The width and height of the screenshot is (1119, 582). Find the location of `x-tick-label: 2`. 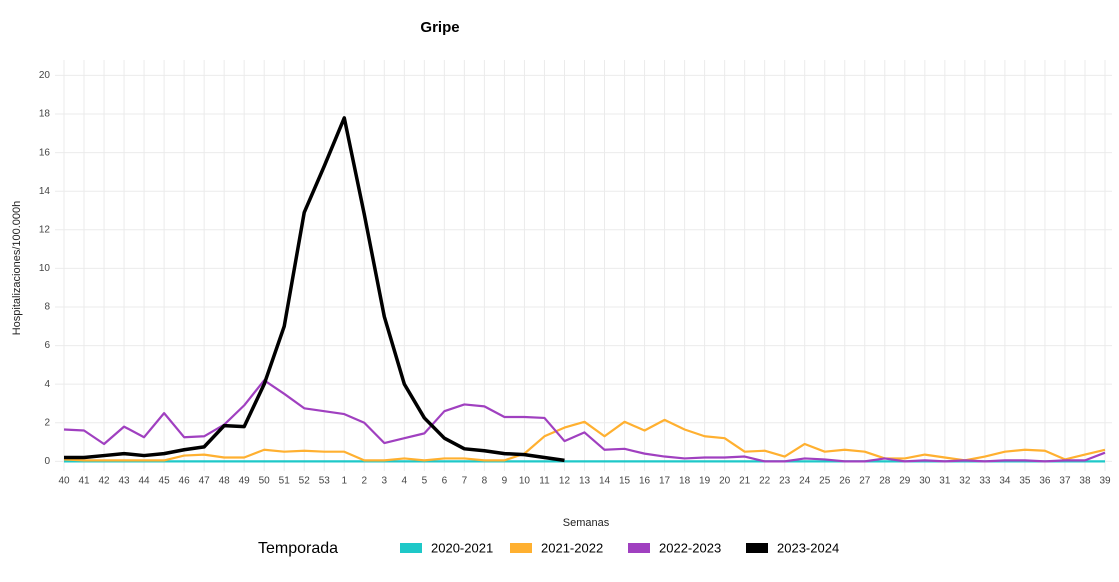

x-tick-label: 2 is located at coordinates (365, 481).